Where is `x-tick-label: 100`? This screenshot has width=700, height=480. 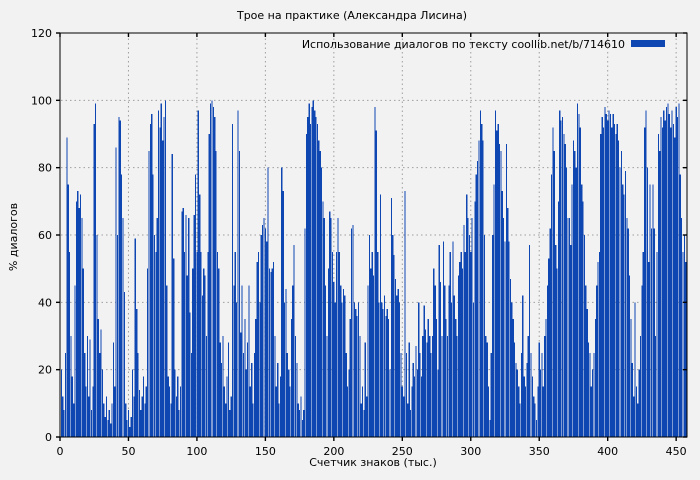 x-tick-label: 100 is located at coordinates (196, 451).